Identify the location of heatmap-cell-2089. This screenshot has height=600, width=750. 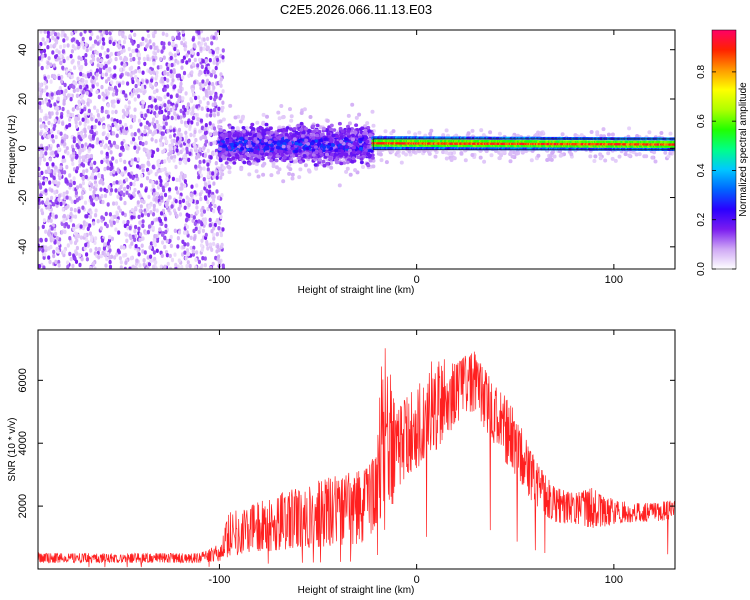
(187, 152).